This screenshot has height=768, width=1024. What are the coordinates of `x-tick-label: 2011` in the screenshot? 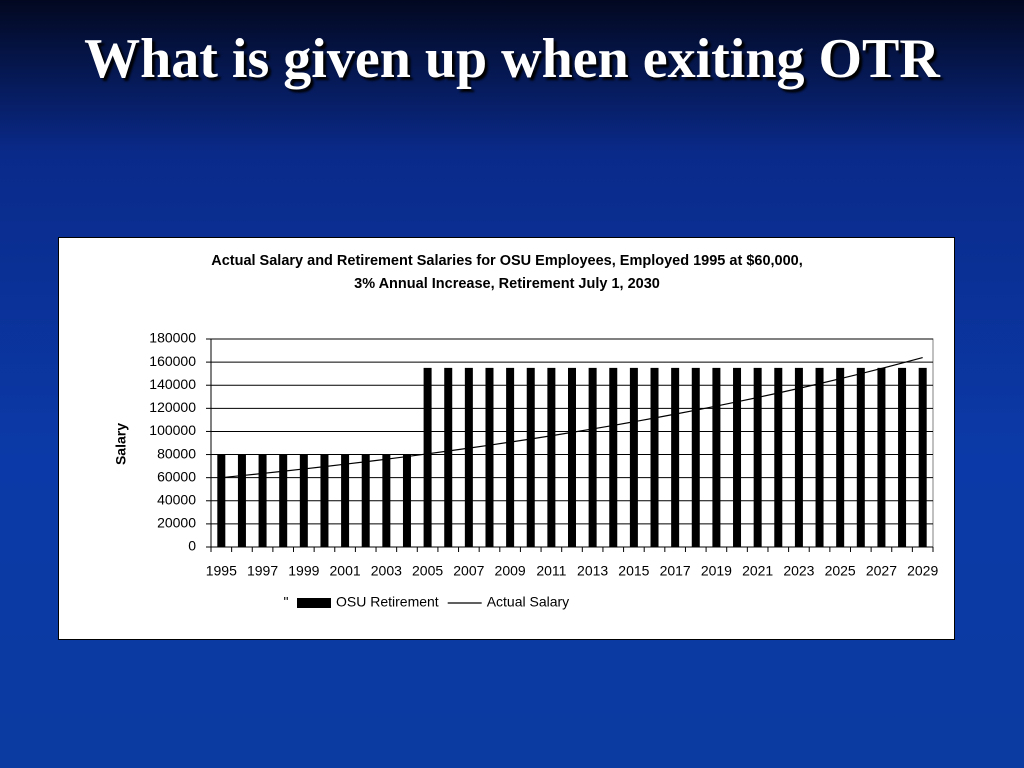 It's located at (551, 571).